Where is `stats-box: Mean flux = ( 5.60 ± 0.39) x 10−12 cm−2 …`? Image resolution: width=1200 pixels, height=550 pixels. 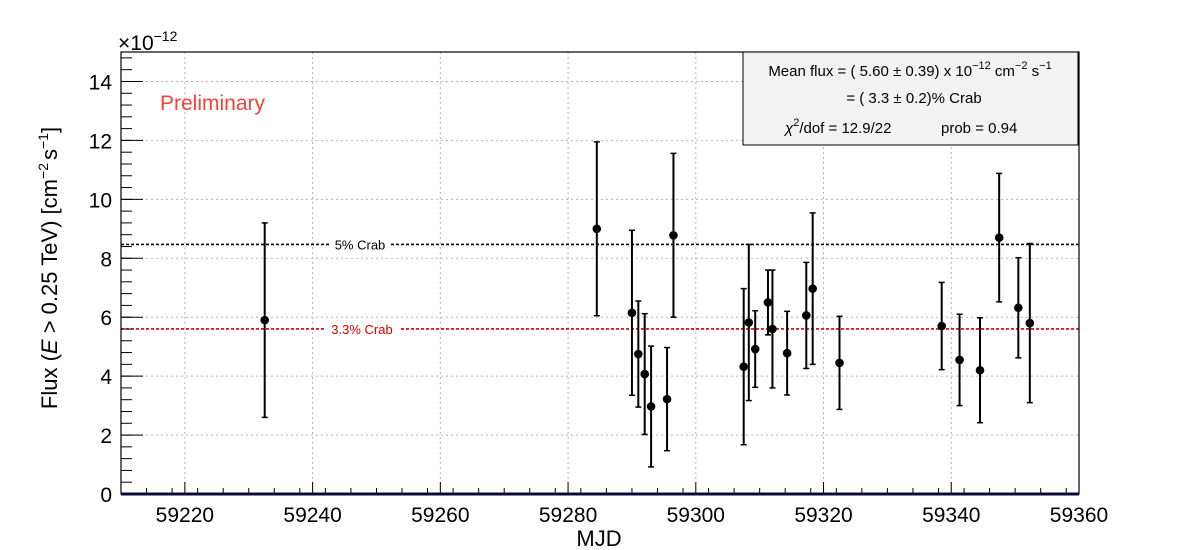
stats-box: Mean flux = ( 5.60 ± 0.39) x 10−12 cm−2 … is located at coordinates (910, 98).